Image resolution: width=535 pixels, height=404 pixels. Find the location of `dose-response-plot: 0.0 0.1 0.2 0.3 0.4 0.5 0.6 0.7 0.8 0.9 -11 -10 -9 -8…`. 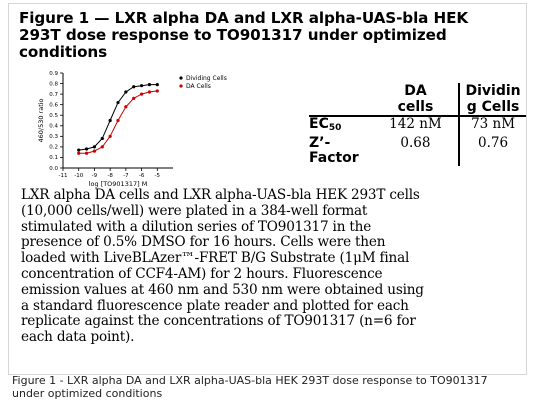

dose-response-plot: 0.0 0.1 0.2 0.3 0.4 0.5 0.6 0.7 0.8 0.9 -11 -10 -9 -8… is located at coordinates (132, 129).